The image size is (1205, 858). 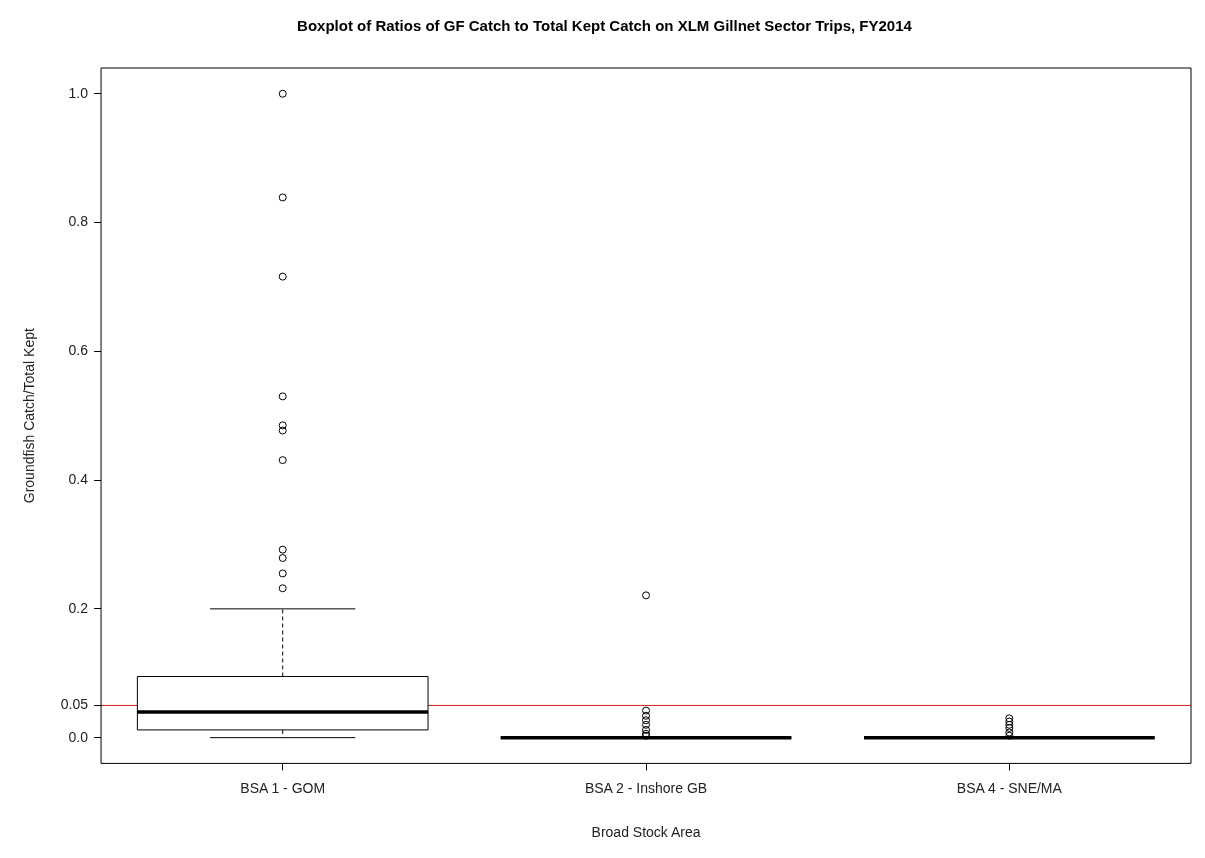 I want to click on y-tick-label: 0.8, so click(x=78, y=221).